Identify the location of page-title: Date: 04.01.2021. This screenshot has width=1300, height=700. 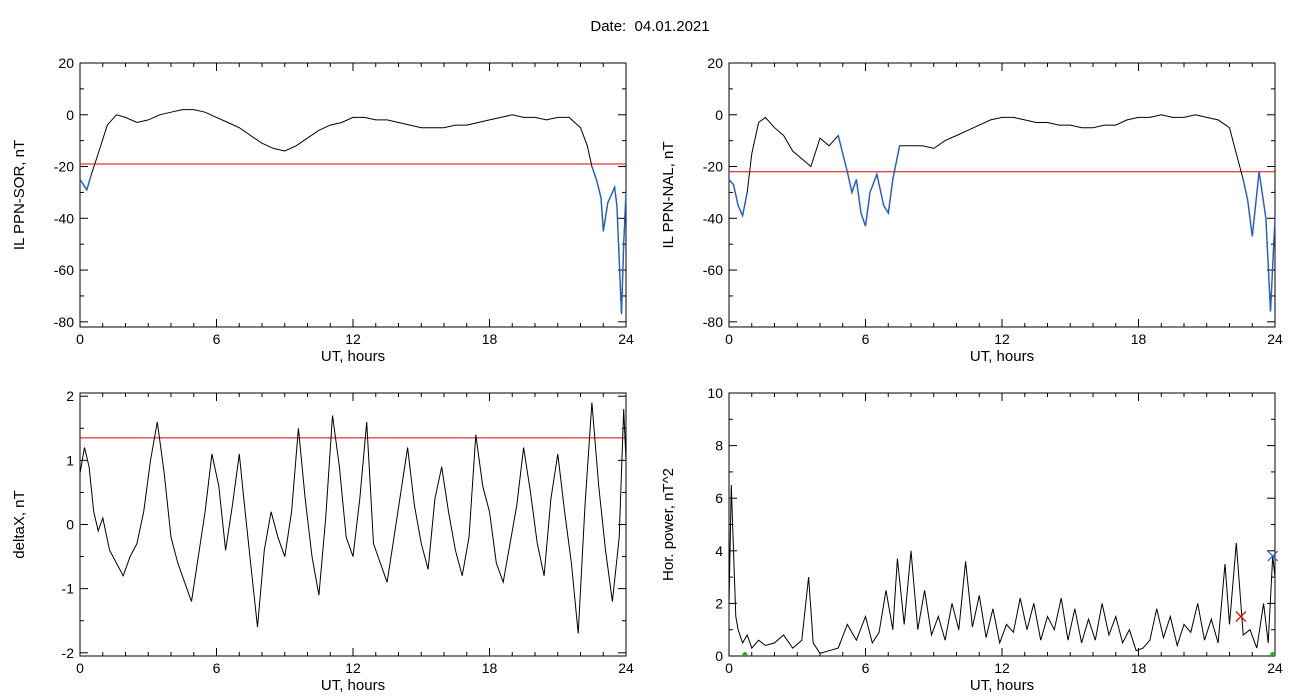
(650, 26).